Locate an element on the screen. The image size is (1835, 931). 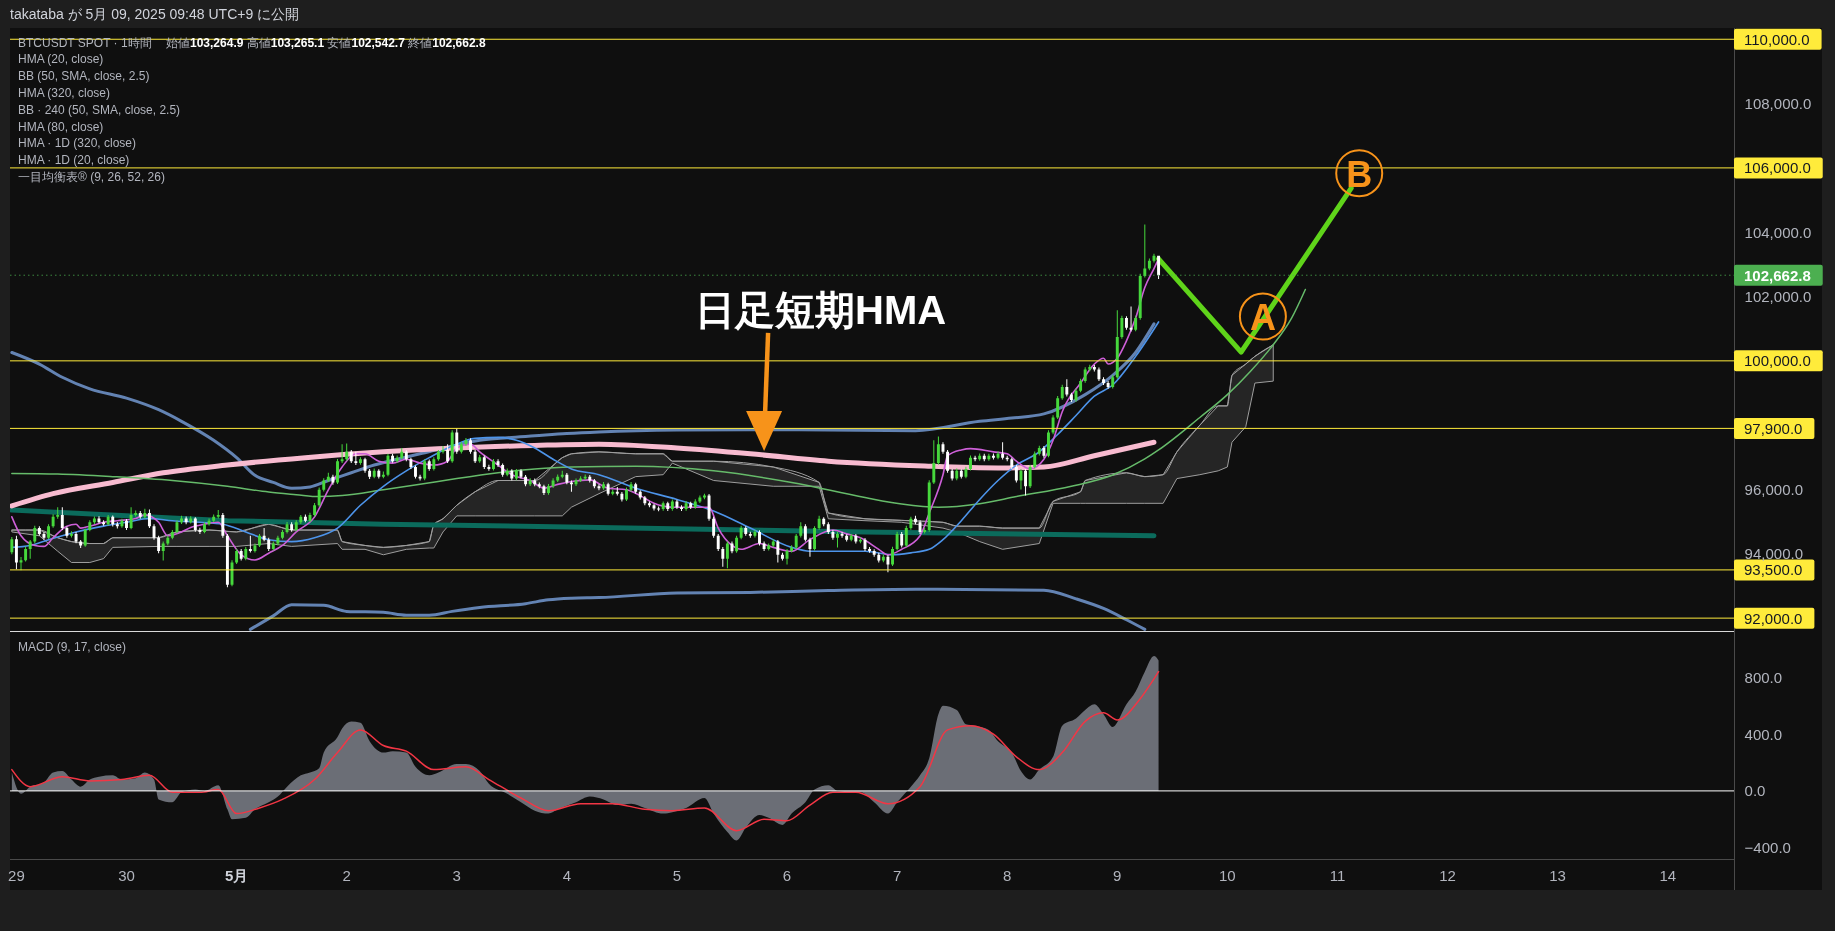
x-tick-label: 7 is located at coordinates (897, 875).